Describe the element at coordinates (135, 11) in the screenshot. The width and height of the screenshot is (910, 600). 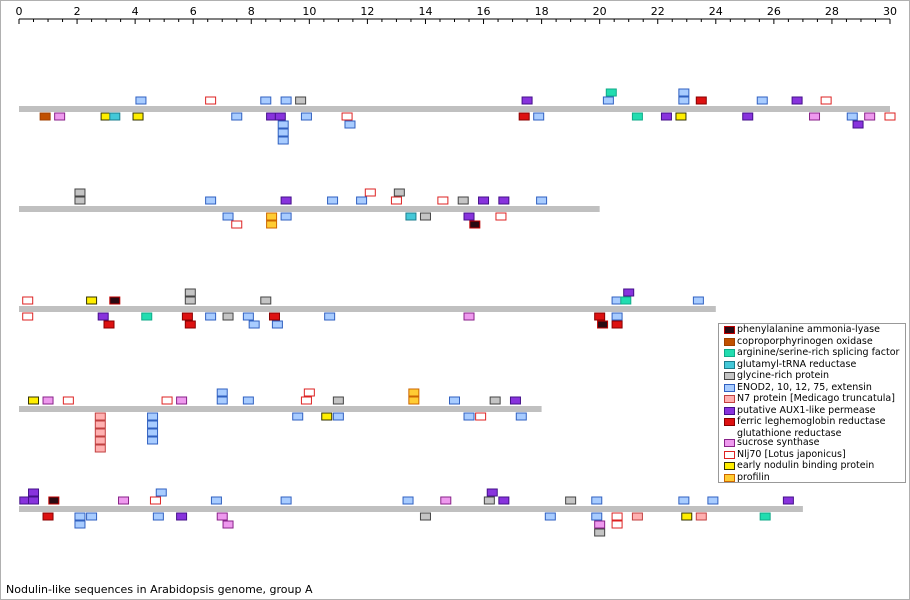
I see `x-tick-label: 4` at that location.